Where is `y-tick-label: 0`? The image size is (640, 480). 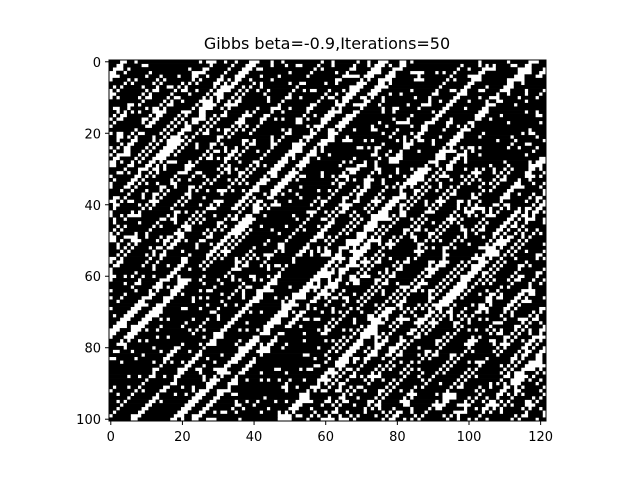 y-tick-label: 0 is located at coordinates (97, 63).